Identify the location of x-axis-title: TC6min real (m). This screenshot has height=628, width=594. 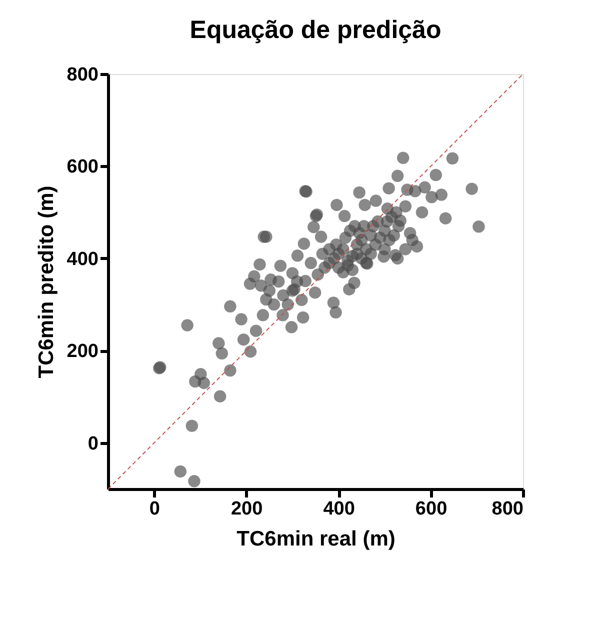
(316, 539).